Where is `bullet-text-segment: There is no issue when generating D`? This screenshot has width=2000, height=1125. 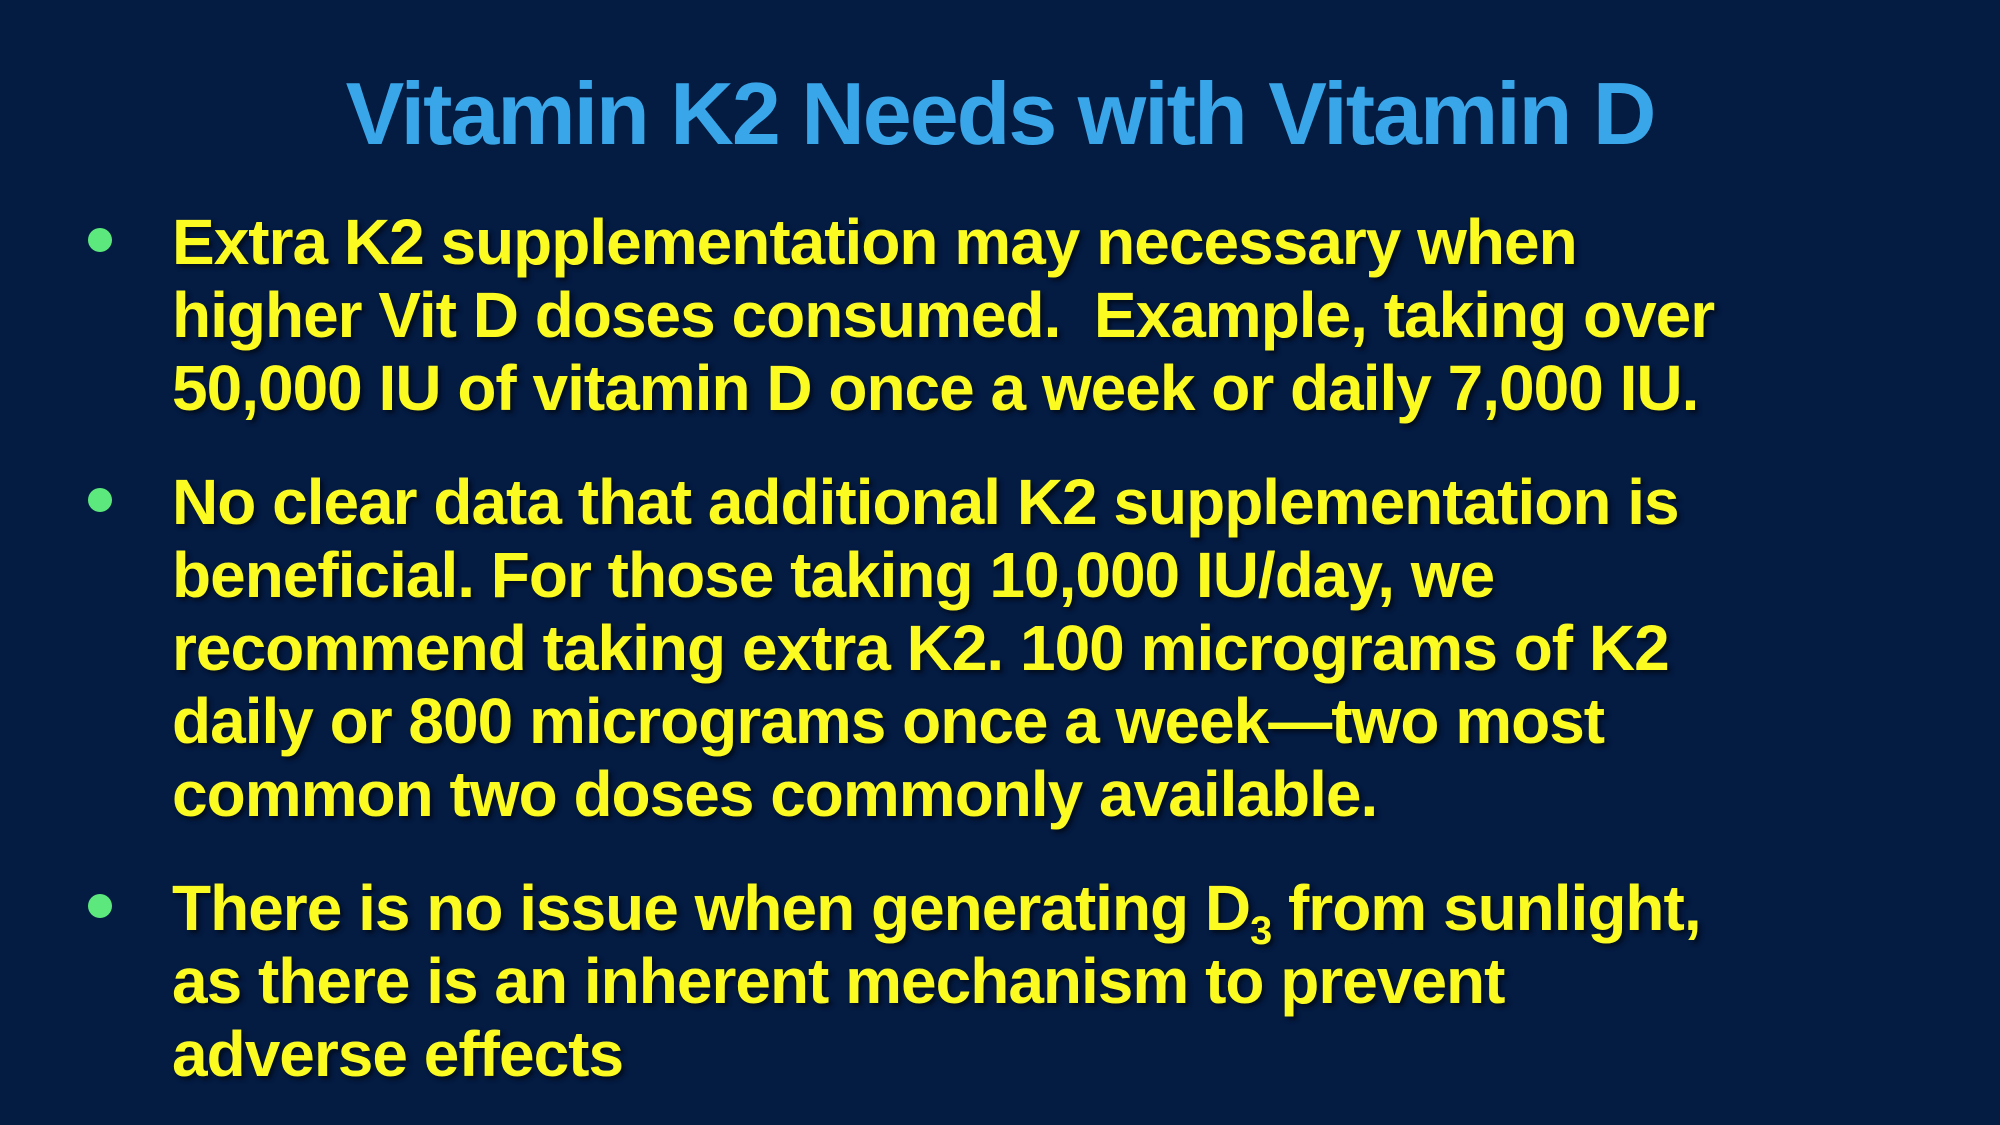 bullet-text-segment: There is no issue when generating D is located at coordinates (711, 908).